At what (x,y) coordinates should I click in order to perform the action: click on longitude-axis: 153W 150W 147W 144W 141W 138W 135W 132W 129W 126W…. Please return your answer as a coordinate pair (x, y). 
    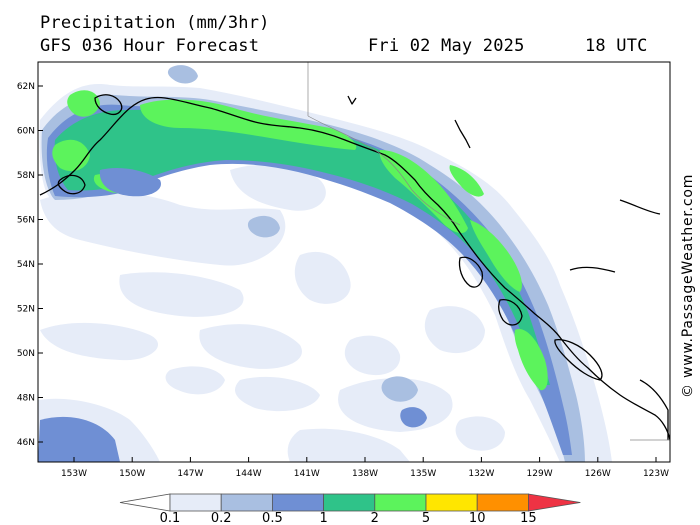
    Looking at the image, I should click on (365, 468).